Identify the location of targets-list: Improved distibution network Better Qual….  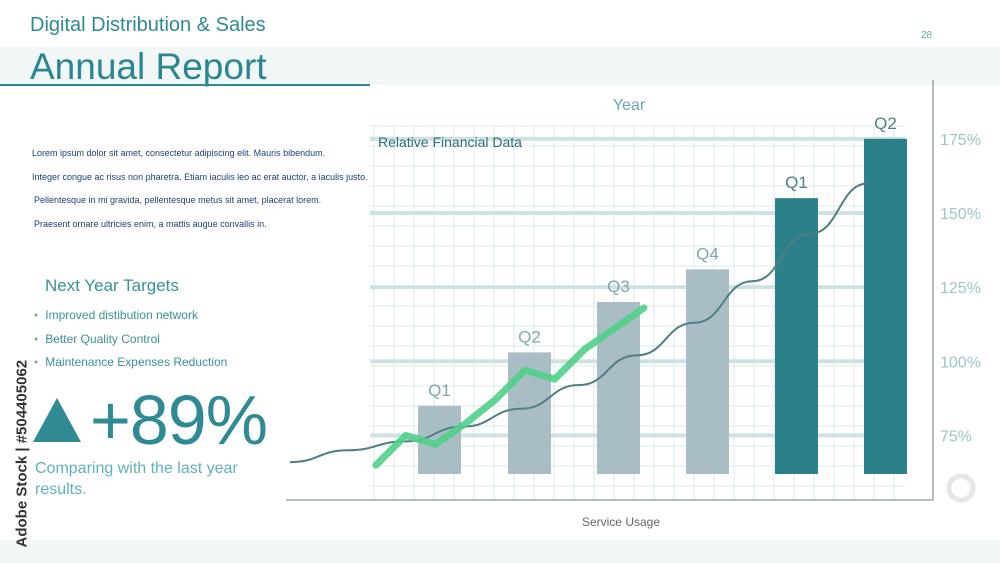
(130, 339).